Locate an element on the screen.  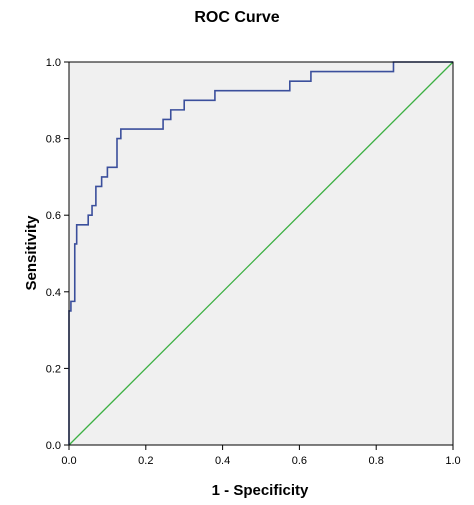
x-tick-label: 0.4 is located at coordinates (222, 461).